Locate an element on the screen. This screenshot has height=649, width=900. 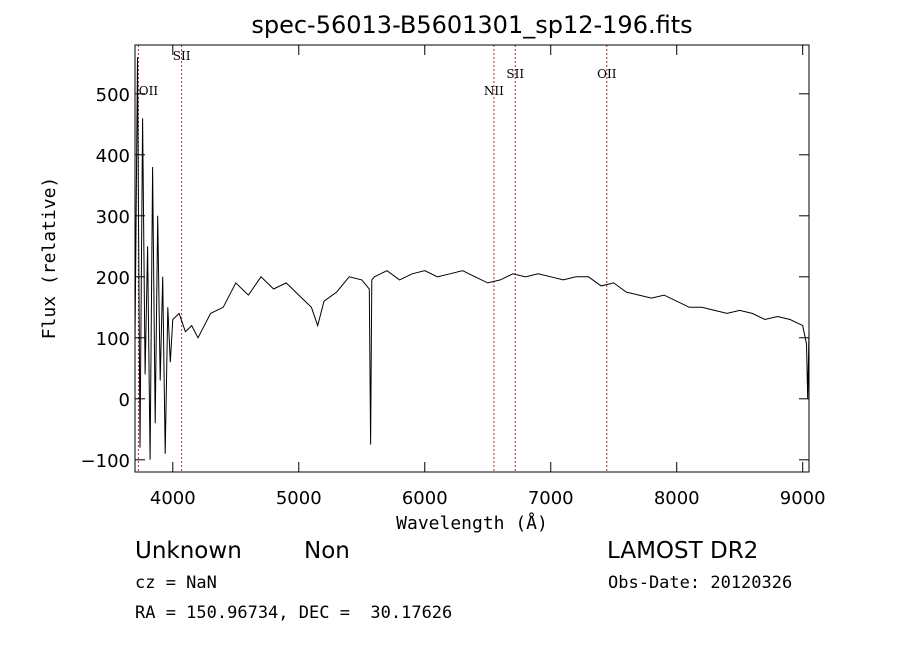
y-tick-label: 500 is located at coordinates (113, 95).